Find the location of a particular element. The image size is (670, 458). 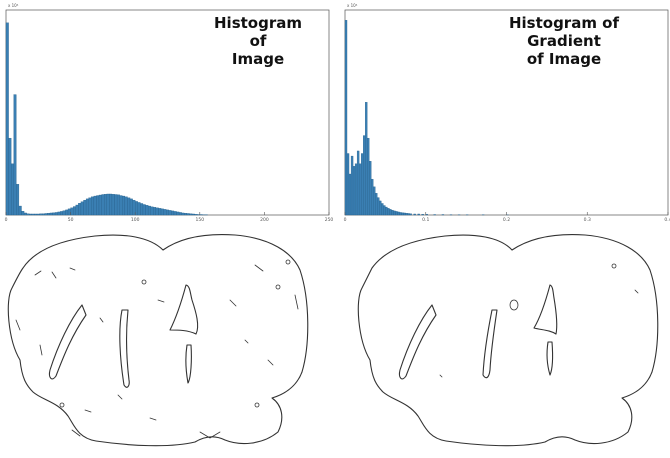

title-line-2: of Image is located at coordinates (564, 59).